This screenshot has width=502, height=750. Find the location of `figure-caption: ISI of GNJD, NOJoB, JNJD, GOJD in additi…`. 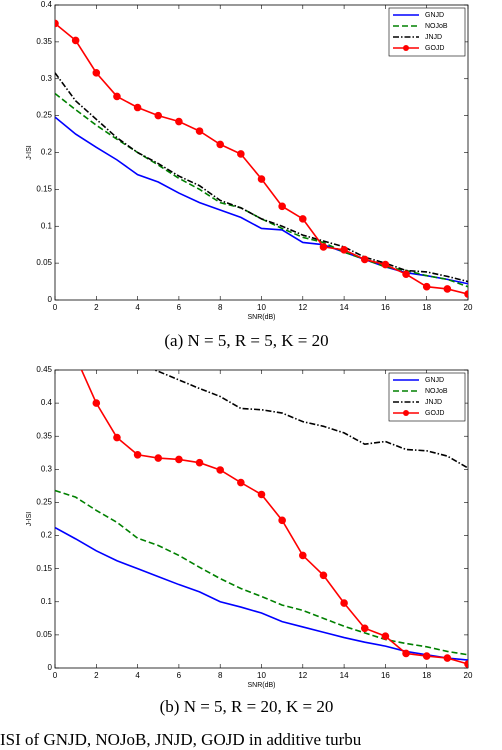

figure-caption: ISI of GNJD, NOJoB, JNJD, GOJD in additi… is located at coordinates (181, 739).